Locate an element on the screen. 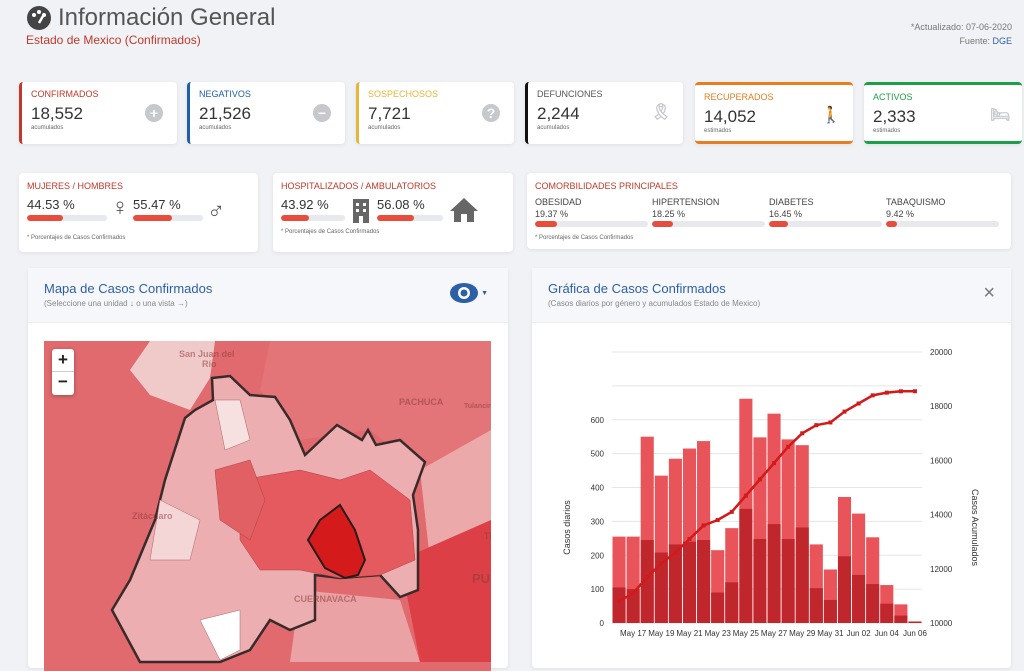 This screenshot has width=1024, height=671. chart-title: Gráfica de Casos Confirmados is located at coordinates (637, 288).